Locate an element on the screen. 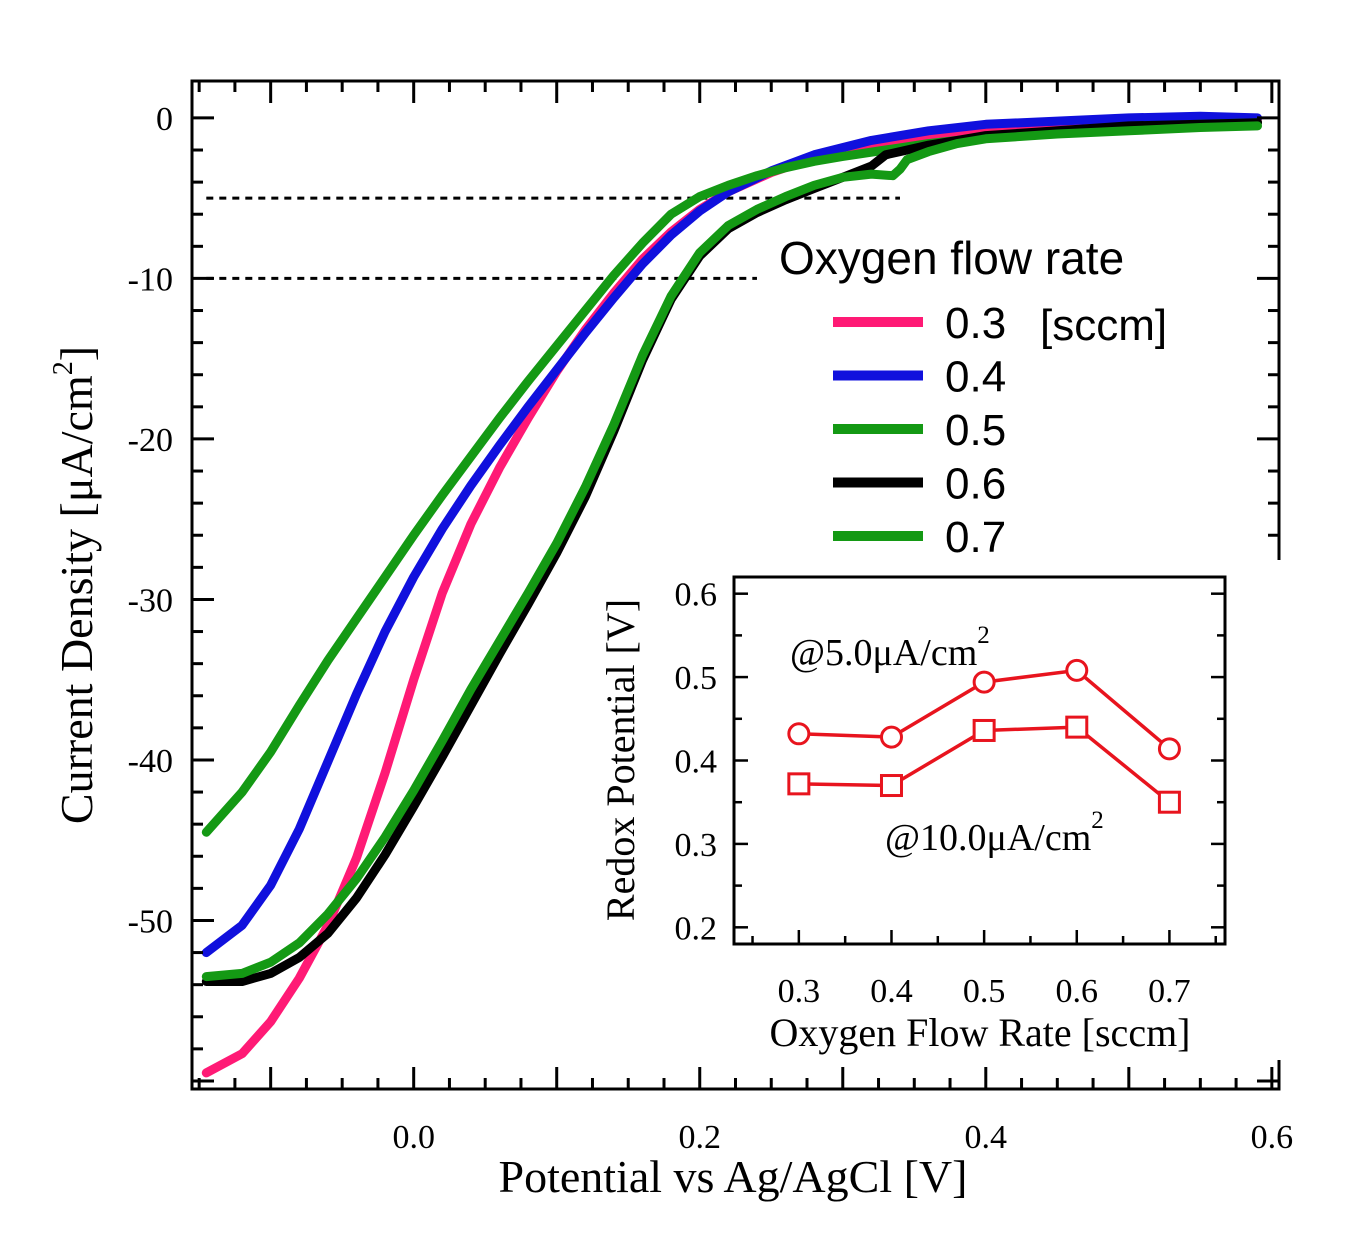 The width and height of the screenshot is (1356, 1244). inset-x-tick-label: 0.3 is located at coordinates (799, 991).